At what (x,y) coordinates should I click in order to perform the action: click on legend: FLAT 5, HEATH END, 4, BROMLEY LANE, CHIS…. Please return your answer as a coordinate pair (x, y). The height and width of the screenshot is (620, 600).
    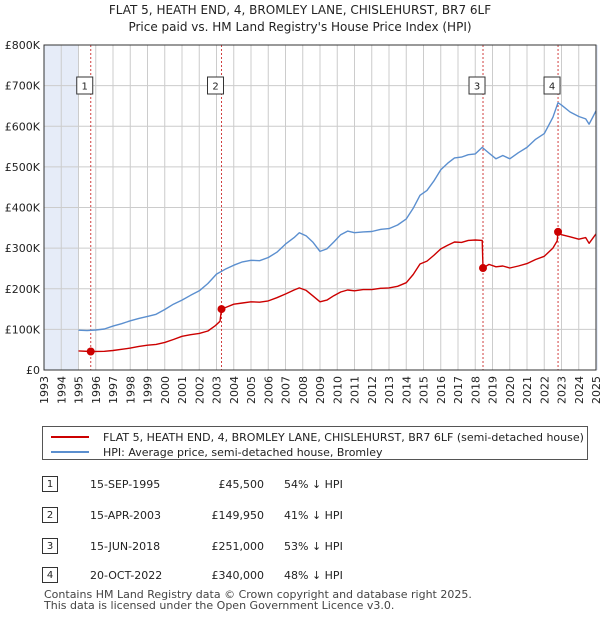
    Looking at the image, I should click on (315, 443).